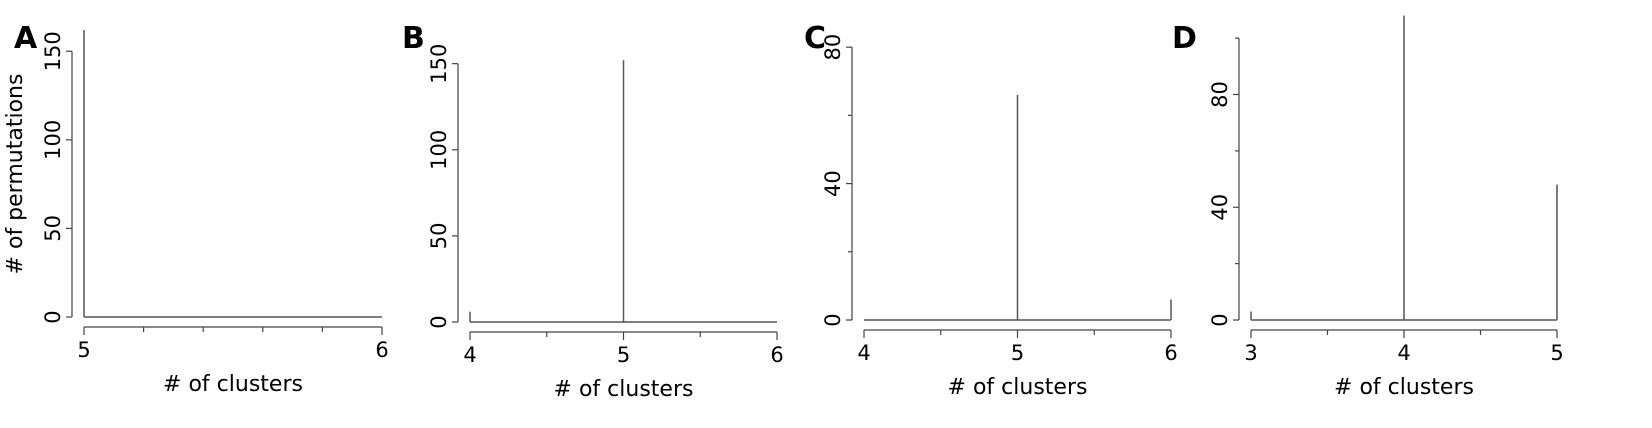  What do you see at coordinates (26, 38) in the screenshot?
I see `panel-letter: A` at bounding box center [26, 38].